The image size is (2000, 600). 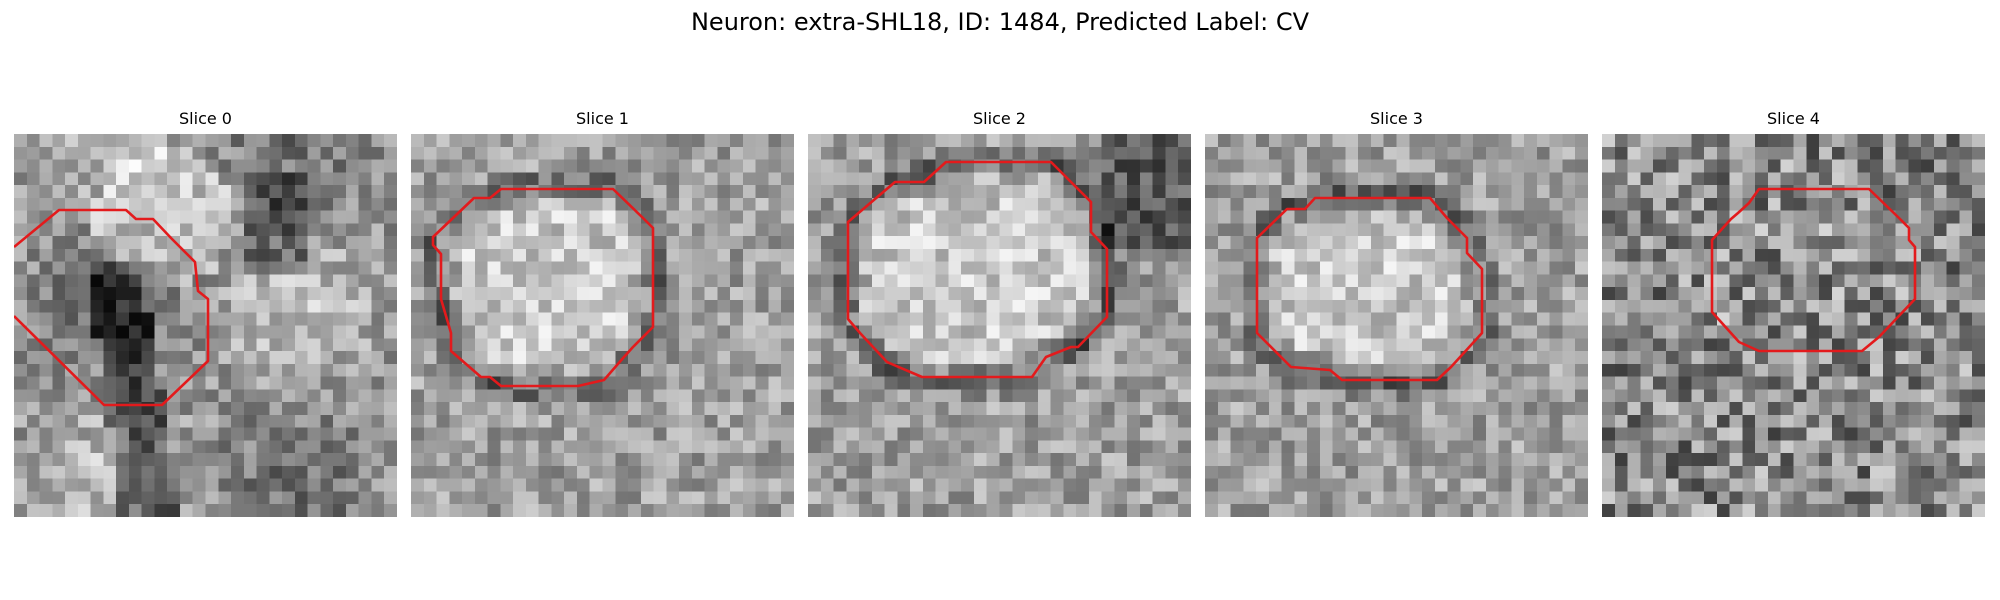 What do you see at coordinates (602, 118) in the screenshot?
I see `slice-title: Slice 1` at bounding box center [602, 118].